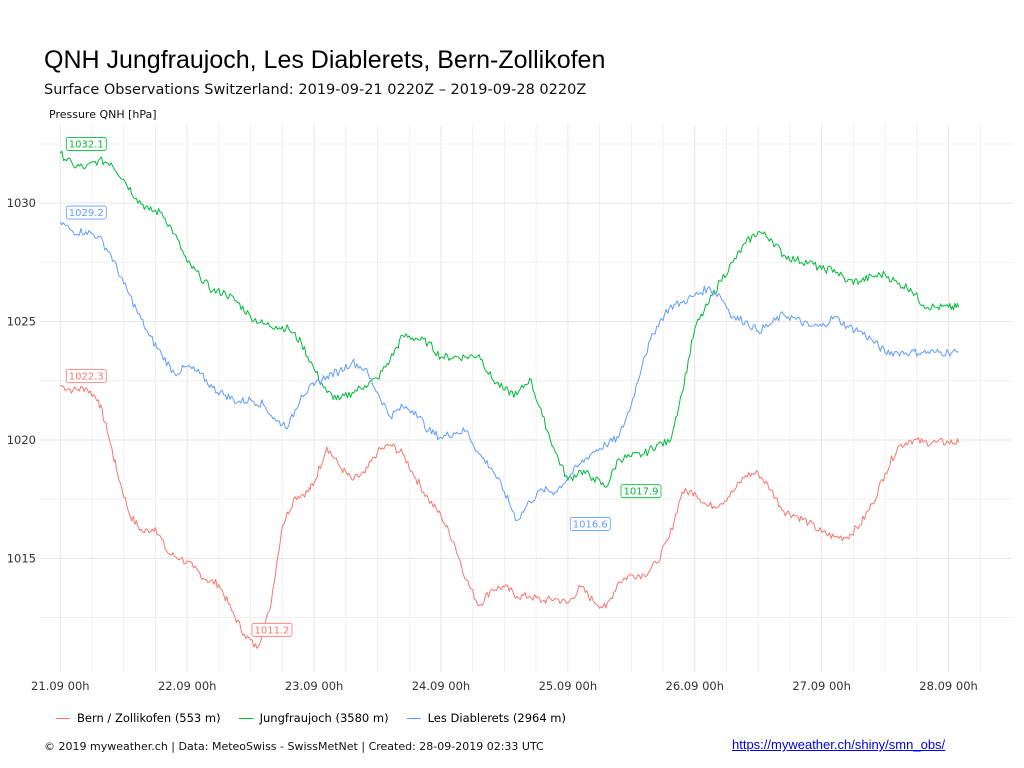  What do you see at coordinates (245, 718) in the screenshot?
I see `legend-swatch-jungfraujoch` at bounding box center [245, 718].